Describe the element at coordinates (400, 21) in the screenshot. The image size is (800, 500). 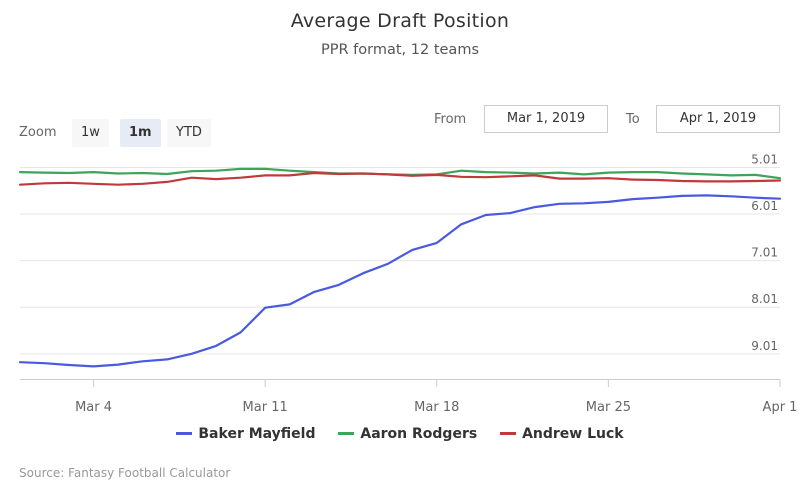
I see `chart-title: Average Draft Position` at that location.